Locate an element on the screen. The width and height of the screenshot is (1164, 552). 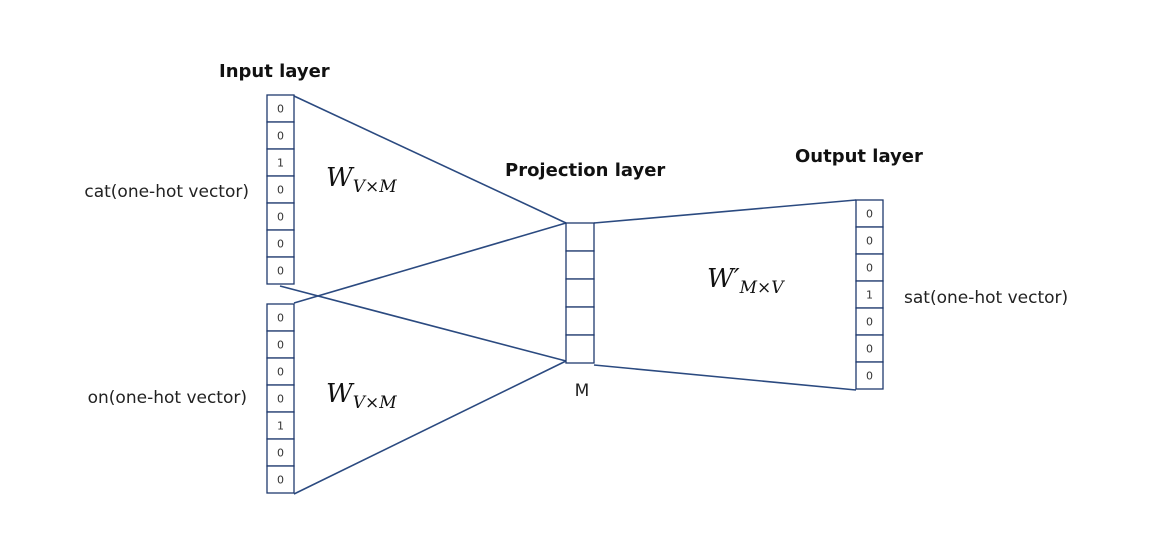
input-weight-matrix-on: WV×M is located at coordinates (361, 396).